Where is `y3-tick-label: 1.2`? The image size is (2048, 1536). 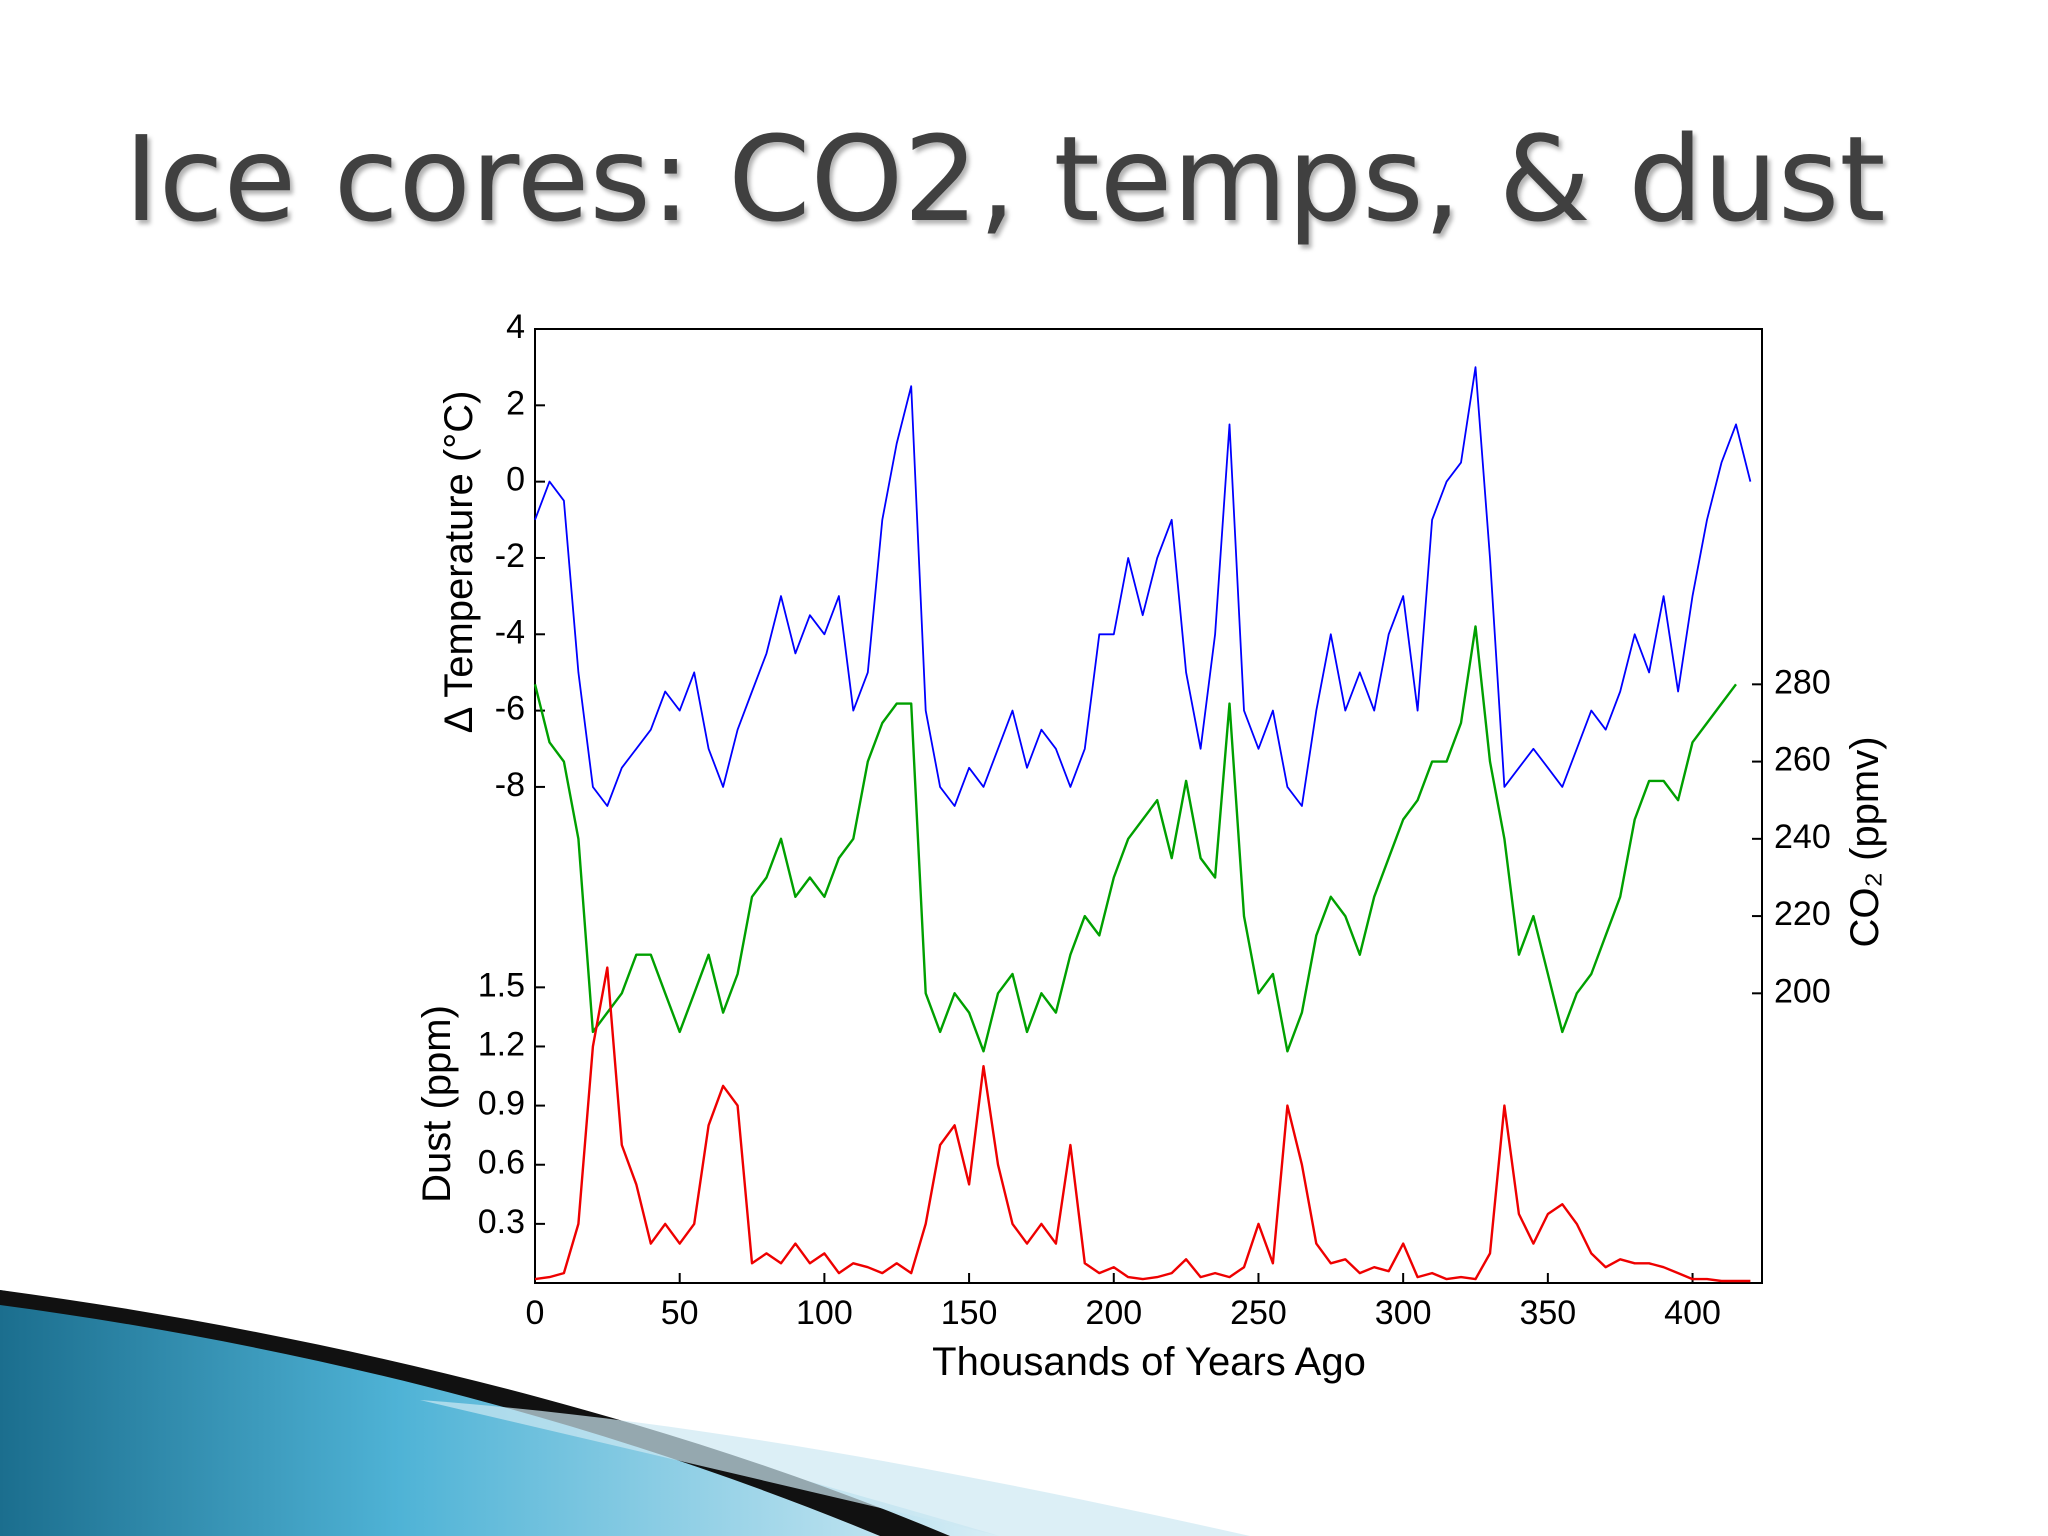 y3-tick-label: 1.2 is located at coordinates (501, 1044).